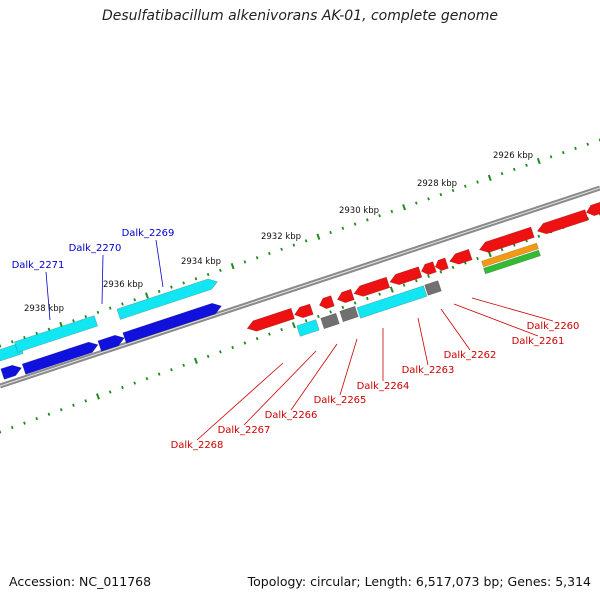 Image resolution: width=600 pixels, height=600 pixels. I want to click on forward-gene-label: Dalk_2269, so click(148, 233).